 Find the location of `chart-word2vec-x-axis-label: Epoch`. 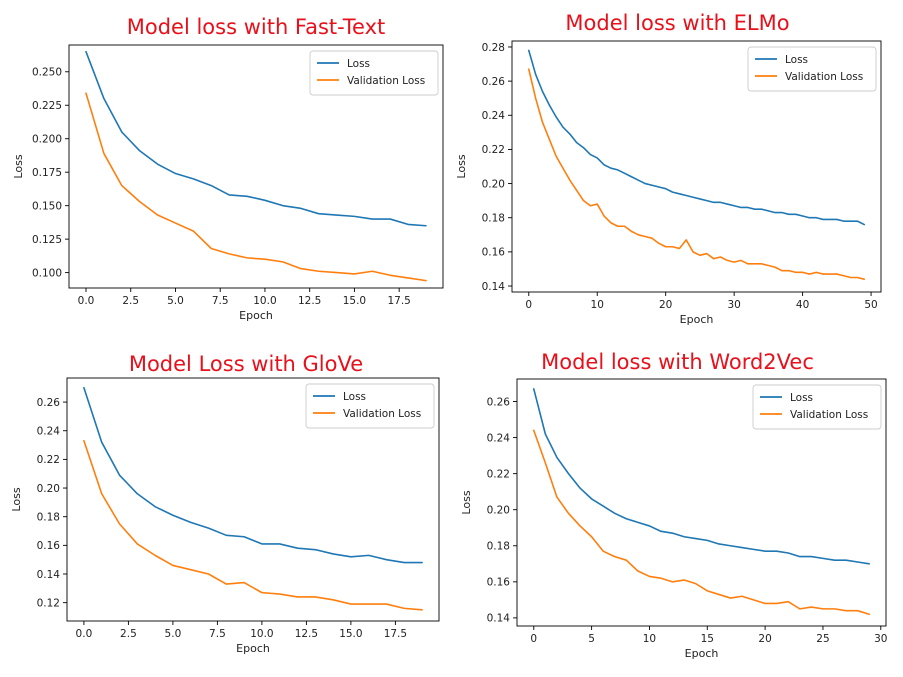

chart-word2vec-x-axis-label: Epoch is located at coordinates (702, 653).